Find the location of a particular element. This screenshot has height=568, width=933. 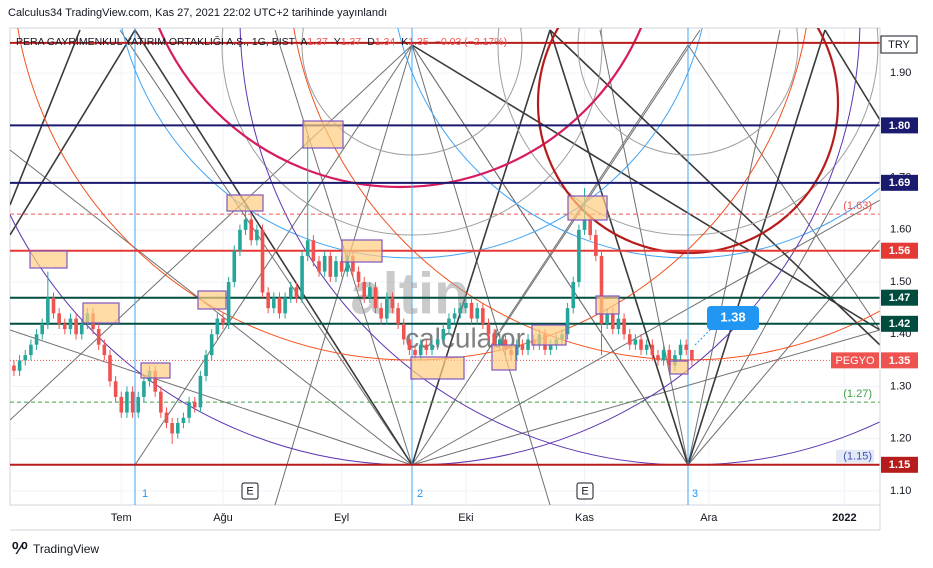

x-tick-label: Kas is located at coordinates (584, 518).